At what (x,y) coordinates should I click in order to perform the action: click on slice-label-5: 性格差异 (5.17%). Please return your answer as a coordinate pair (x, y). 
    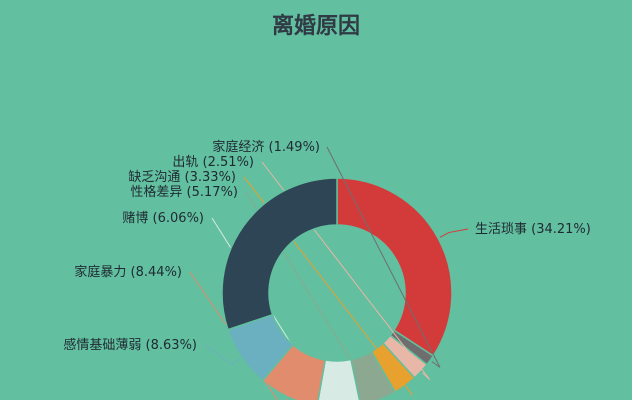
    Looking at the image, I should click on (184, 192).